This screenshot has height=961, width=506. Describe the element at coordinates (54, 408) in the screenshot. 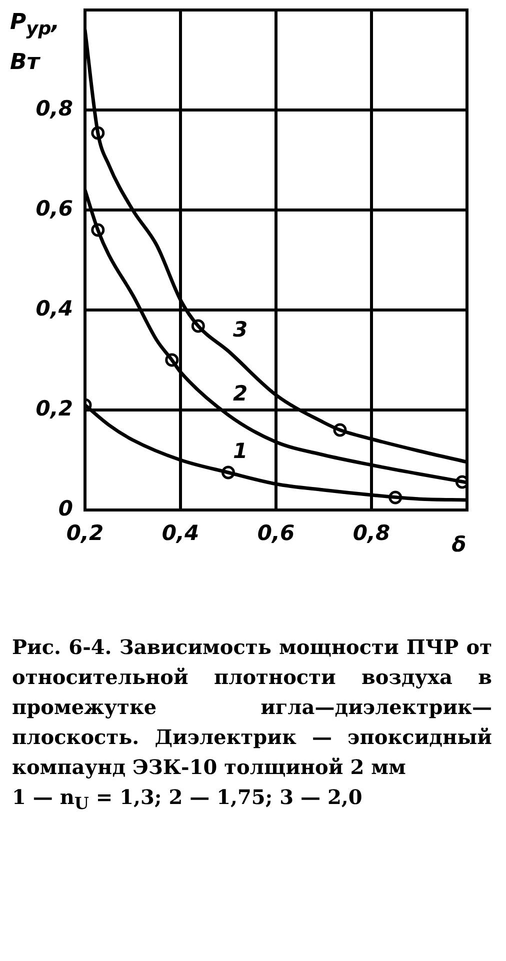

I see `y-tick-label: 0,2` at that location.